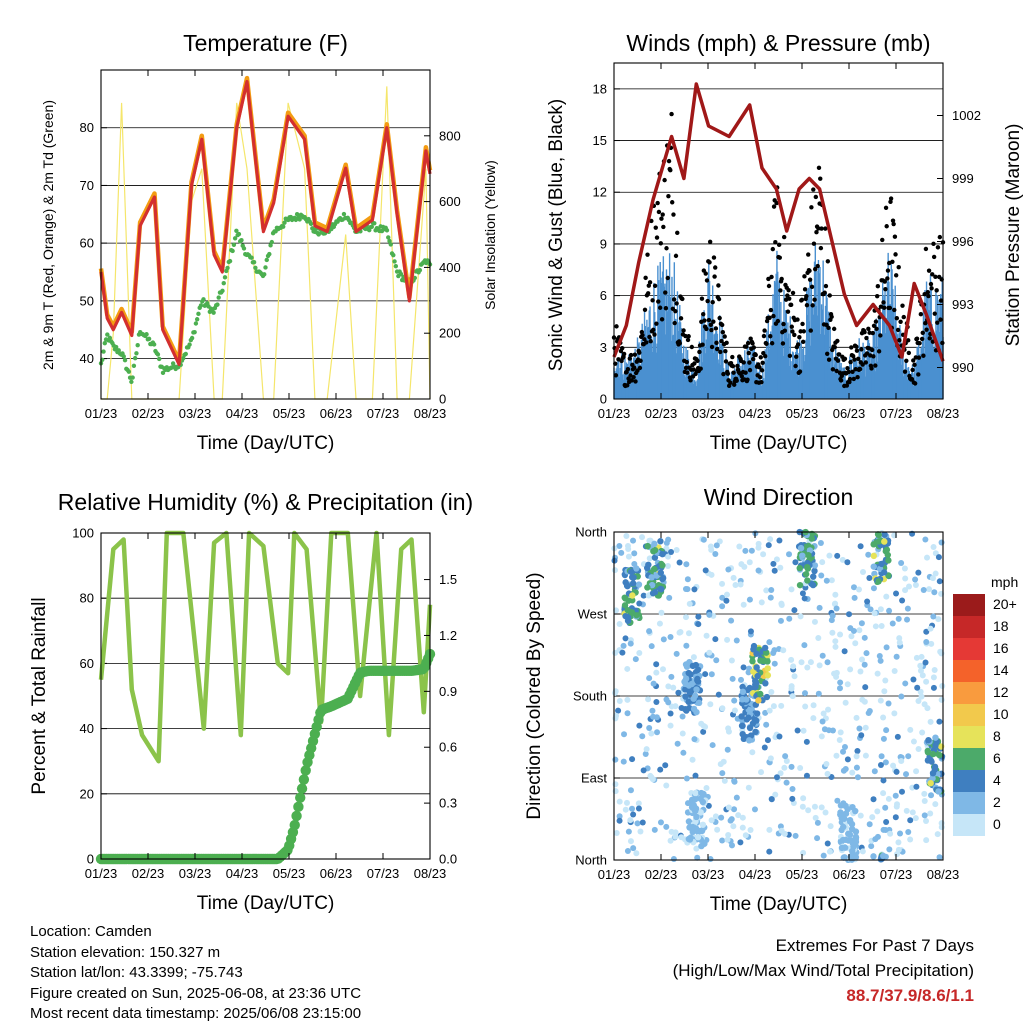 The width and height of the screenshot is (1024, 1025). Describe the element at coordinates (87, 243) in the screenshot. I see `y-tick-label: 60` at that location.